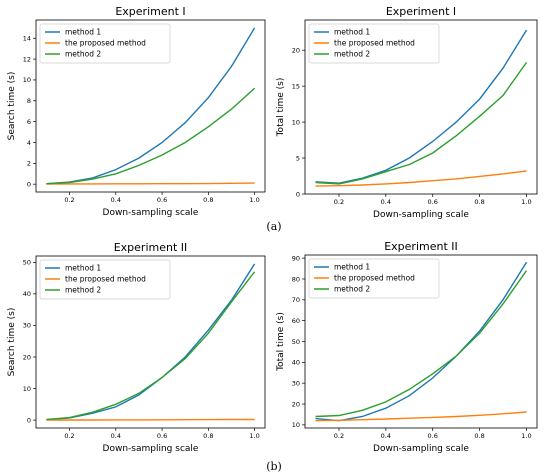 The image size is (550, 476). What do you see at coordinates (27, 39) in the screenshot?
I see `y-tick-label: 14` at bounding box center [27, 39].